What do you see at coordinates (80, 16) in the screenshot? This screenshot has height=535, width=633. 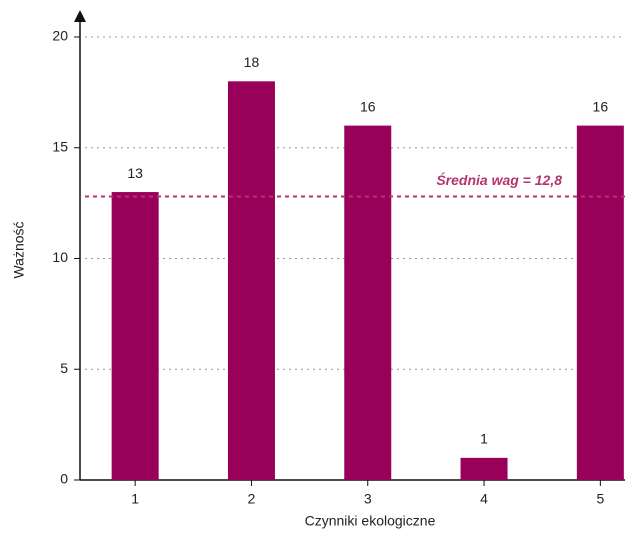 I see `y-axis-arrow` at bounding box center [80, 16].